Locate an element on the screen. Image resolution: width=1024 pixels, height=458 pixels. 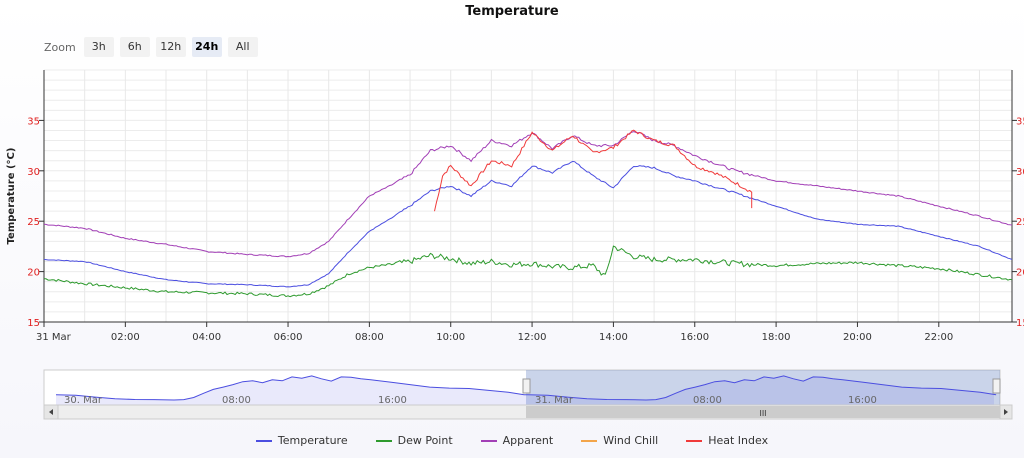
legend-label-apparent: Apparent is located at coordinates (528, 440).